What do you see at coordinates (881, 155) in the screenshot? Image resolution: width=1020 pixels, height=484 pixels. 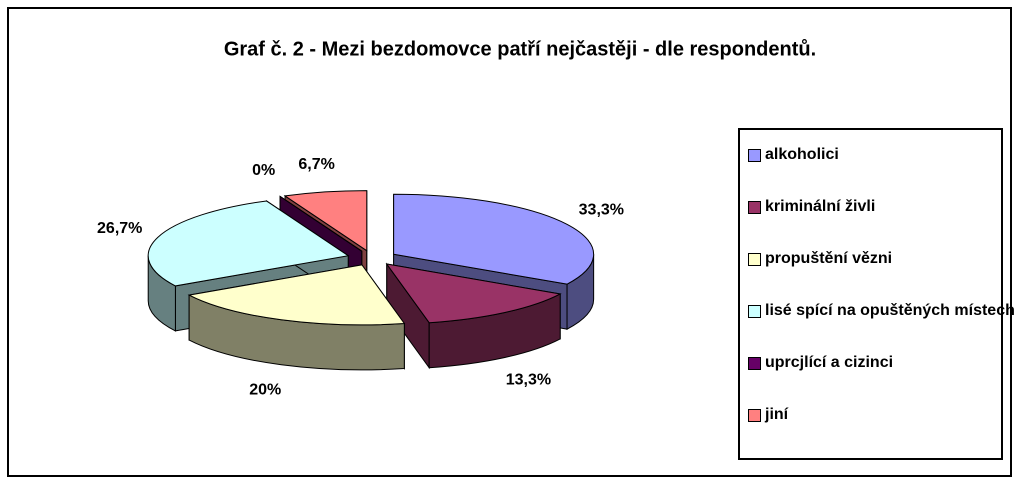 I see `legend-item: alkoholici` at bounding box center [881, 155].